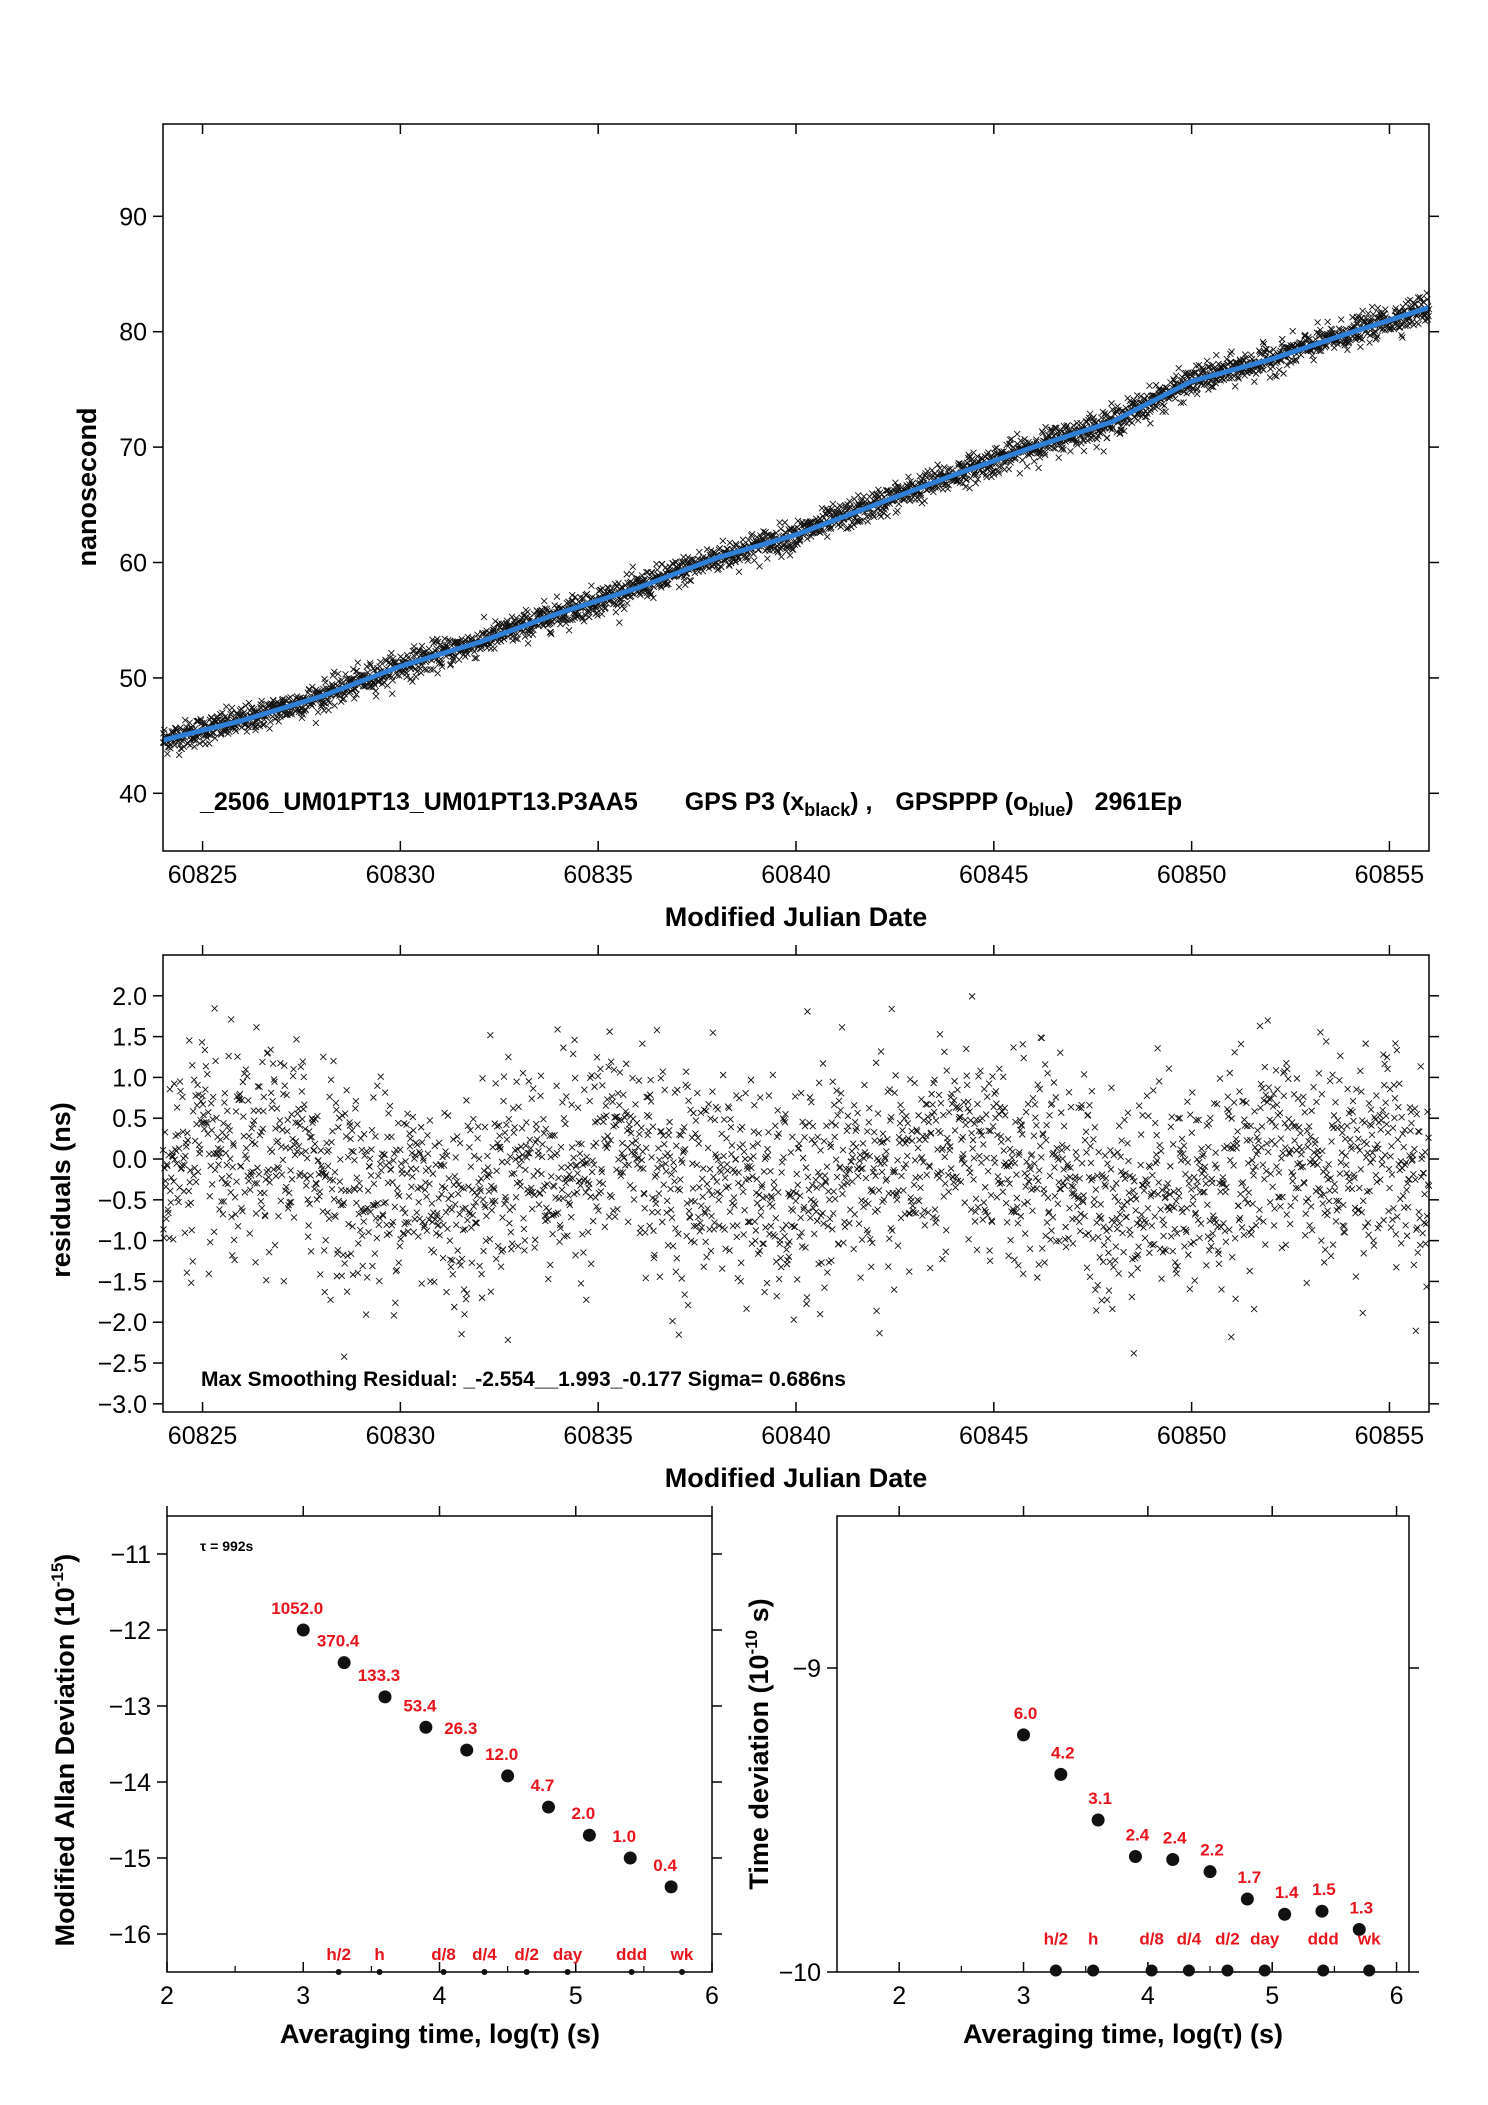  I want to click on phase-ytick-label: 40, so click(133, 794).